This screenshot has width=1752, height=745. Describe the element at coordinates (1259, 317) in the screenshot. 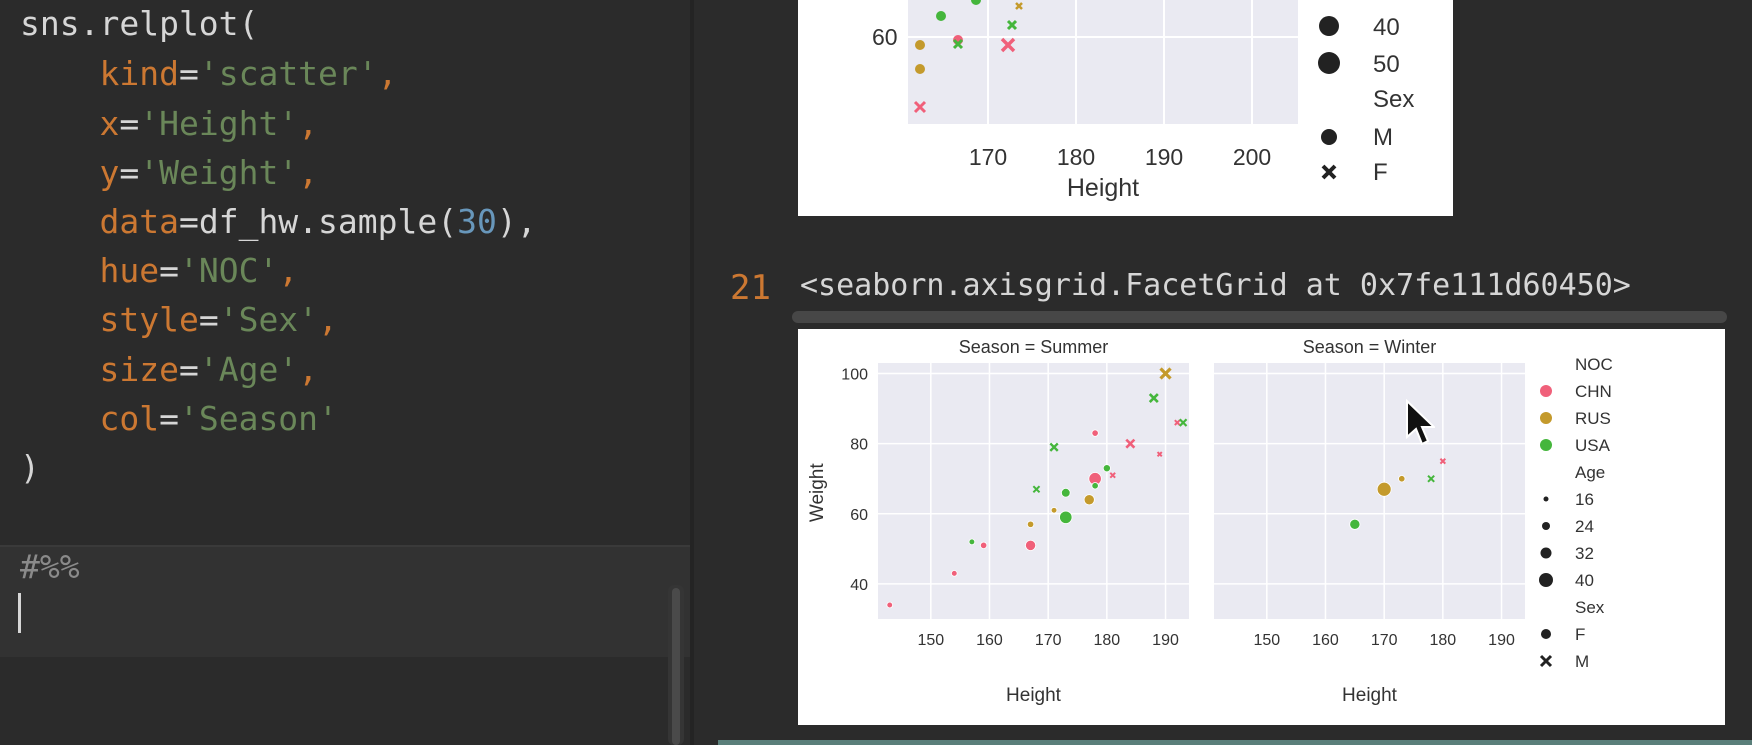

I see `output-horizontal-scrollbar` at that location.